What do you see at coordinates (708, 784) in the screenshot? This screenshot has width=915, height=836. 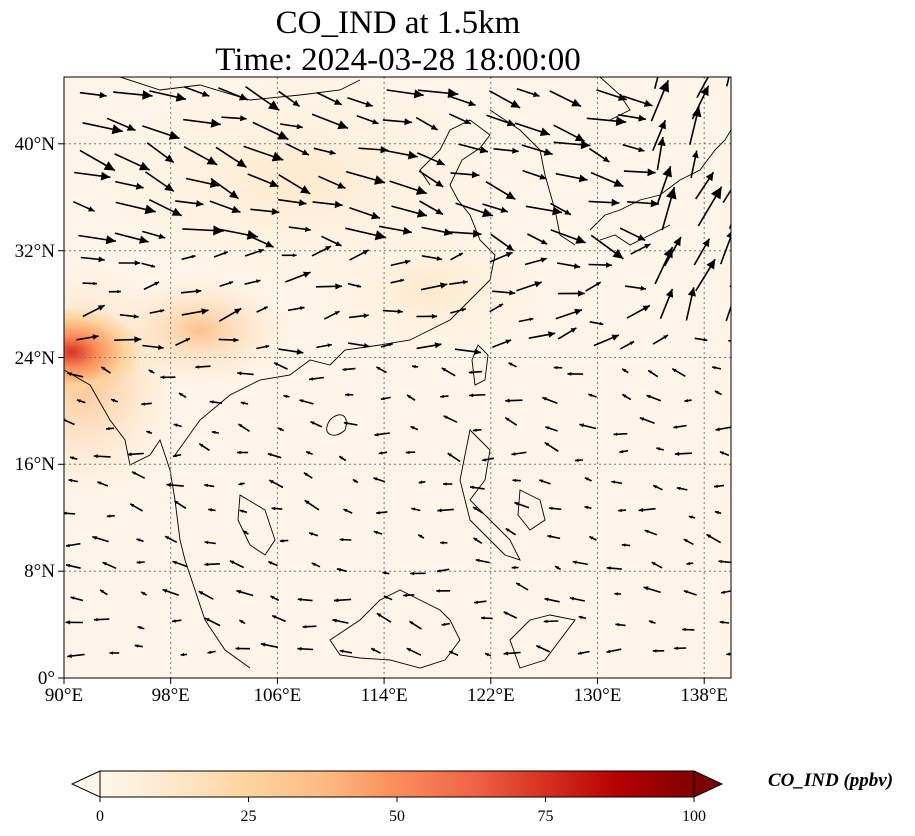 I see `colorbar-max-extend` at bounding box center [708, 784].